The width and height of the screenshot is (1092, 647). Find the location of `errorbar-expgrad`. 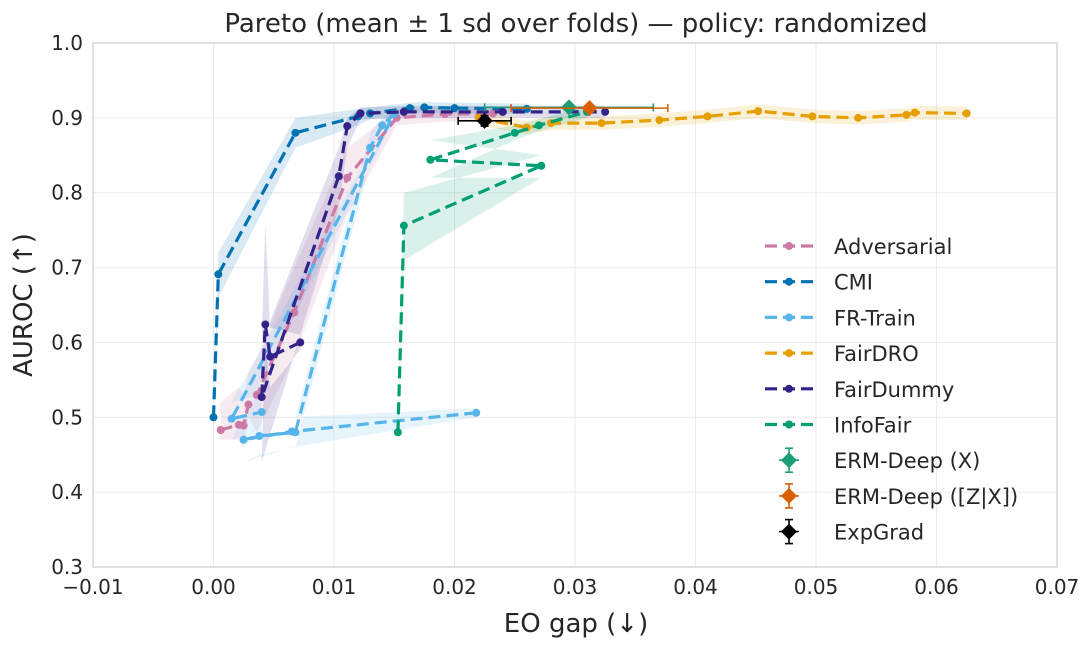

errorbar-expgrad is located at coordinates (484, 120).